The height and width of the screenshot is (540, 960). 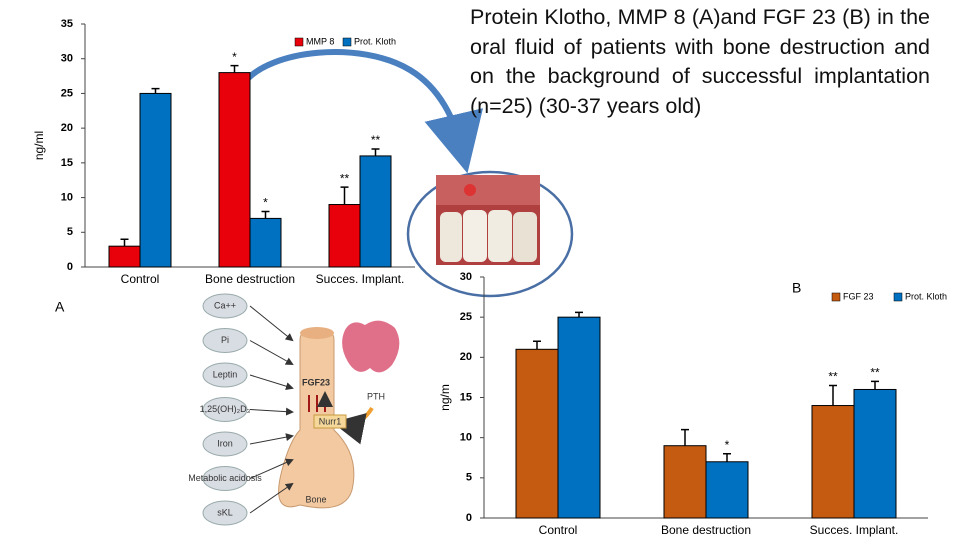 I want to click on input-label: sKL, so click(x=225, y=512).